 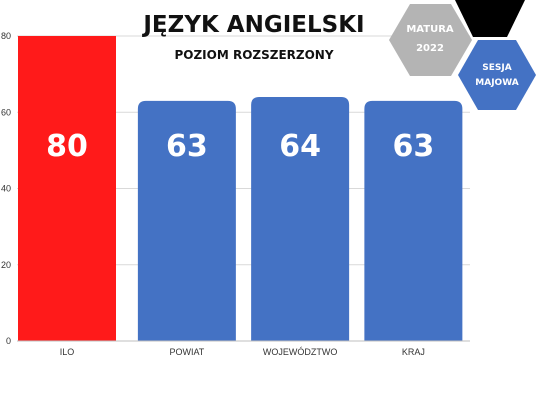 I want to click on y-axis: 0 20 40 60 80, so click(x=6, y=188).